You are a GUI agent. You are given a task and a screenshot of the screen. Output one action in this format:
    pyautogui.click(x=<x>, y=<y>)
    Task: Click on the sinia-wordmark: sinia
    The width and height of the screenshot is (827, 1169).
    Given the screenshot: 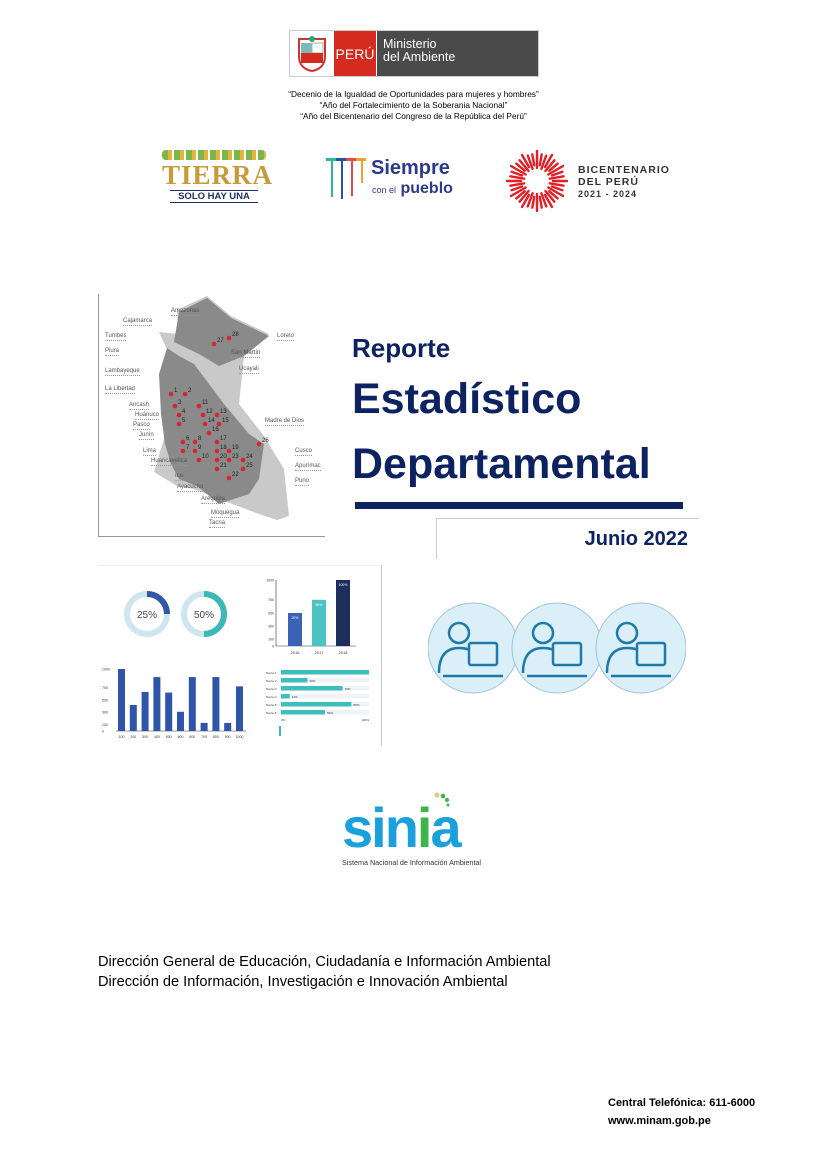 What is the action you would take?
    pyautogui.click(x=402, y=827)
    